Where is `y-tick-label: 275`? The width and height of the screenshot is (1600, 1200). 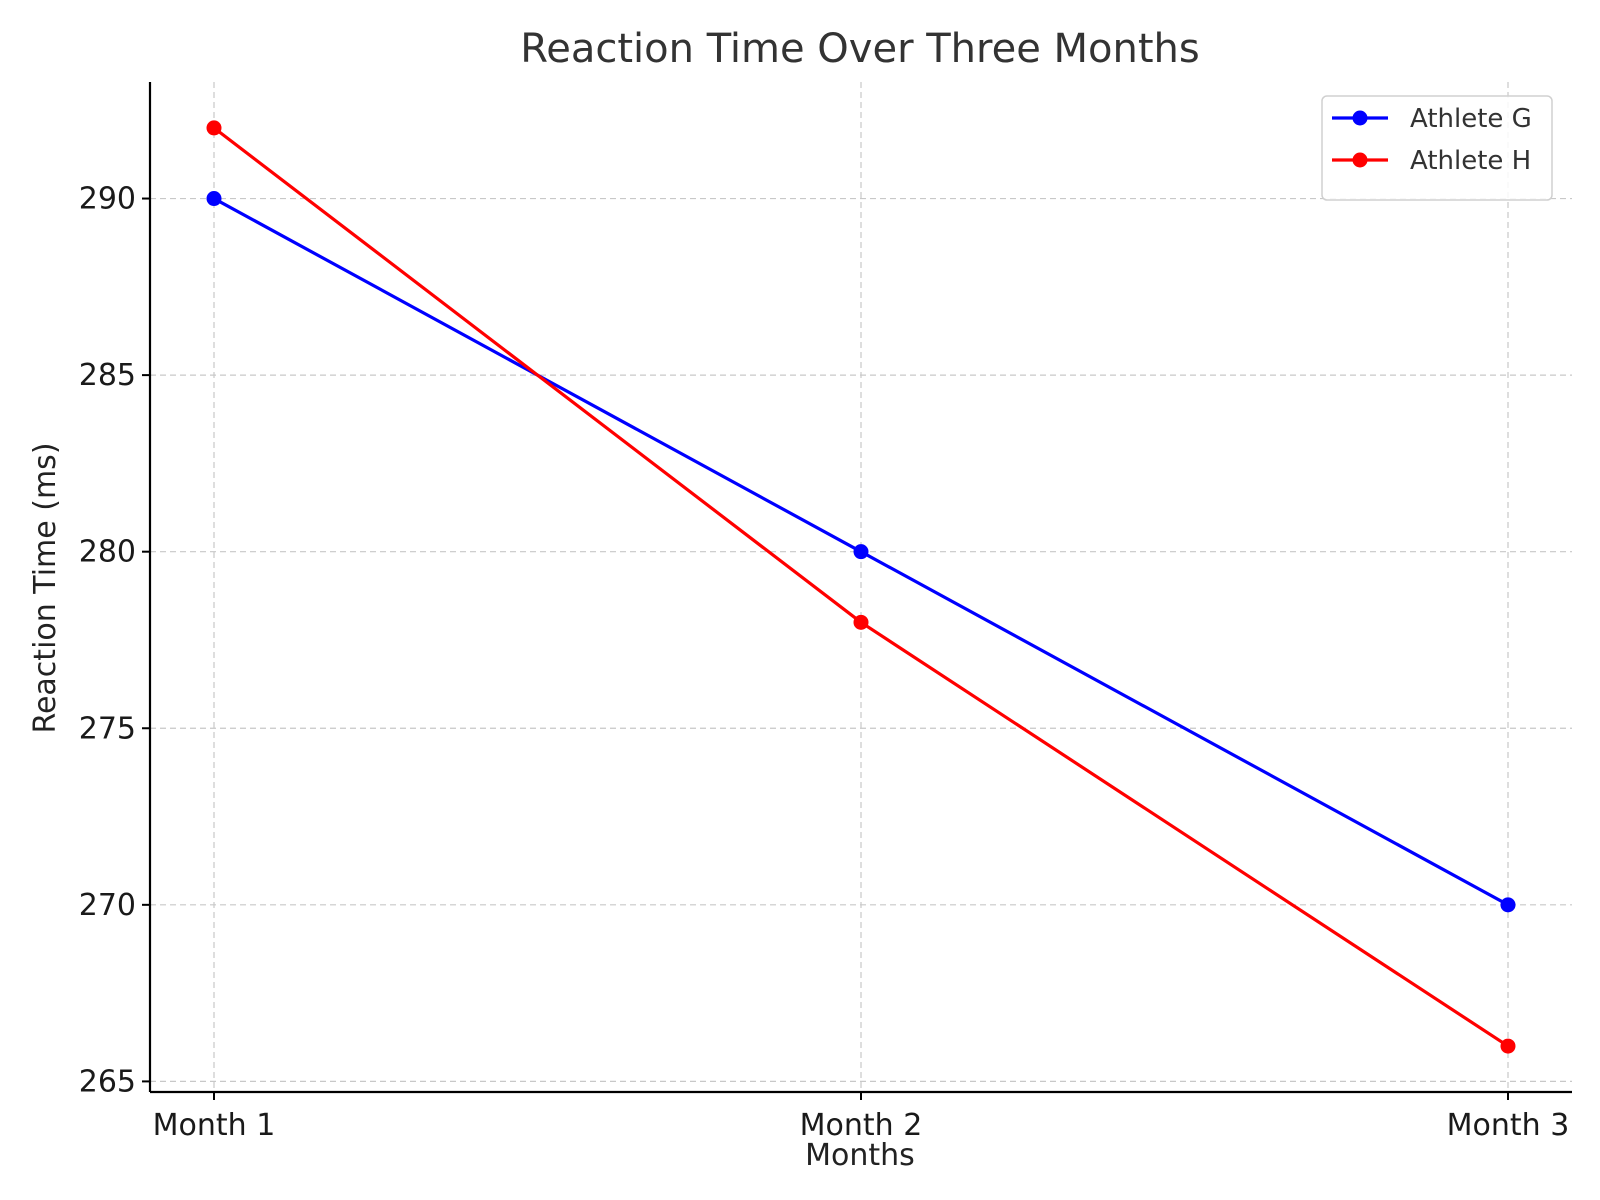
y-tick-label: 275 is located at coordinates (107, 728).